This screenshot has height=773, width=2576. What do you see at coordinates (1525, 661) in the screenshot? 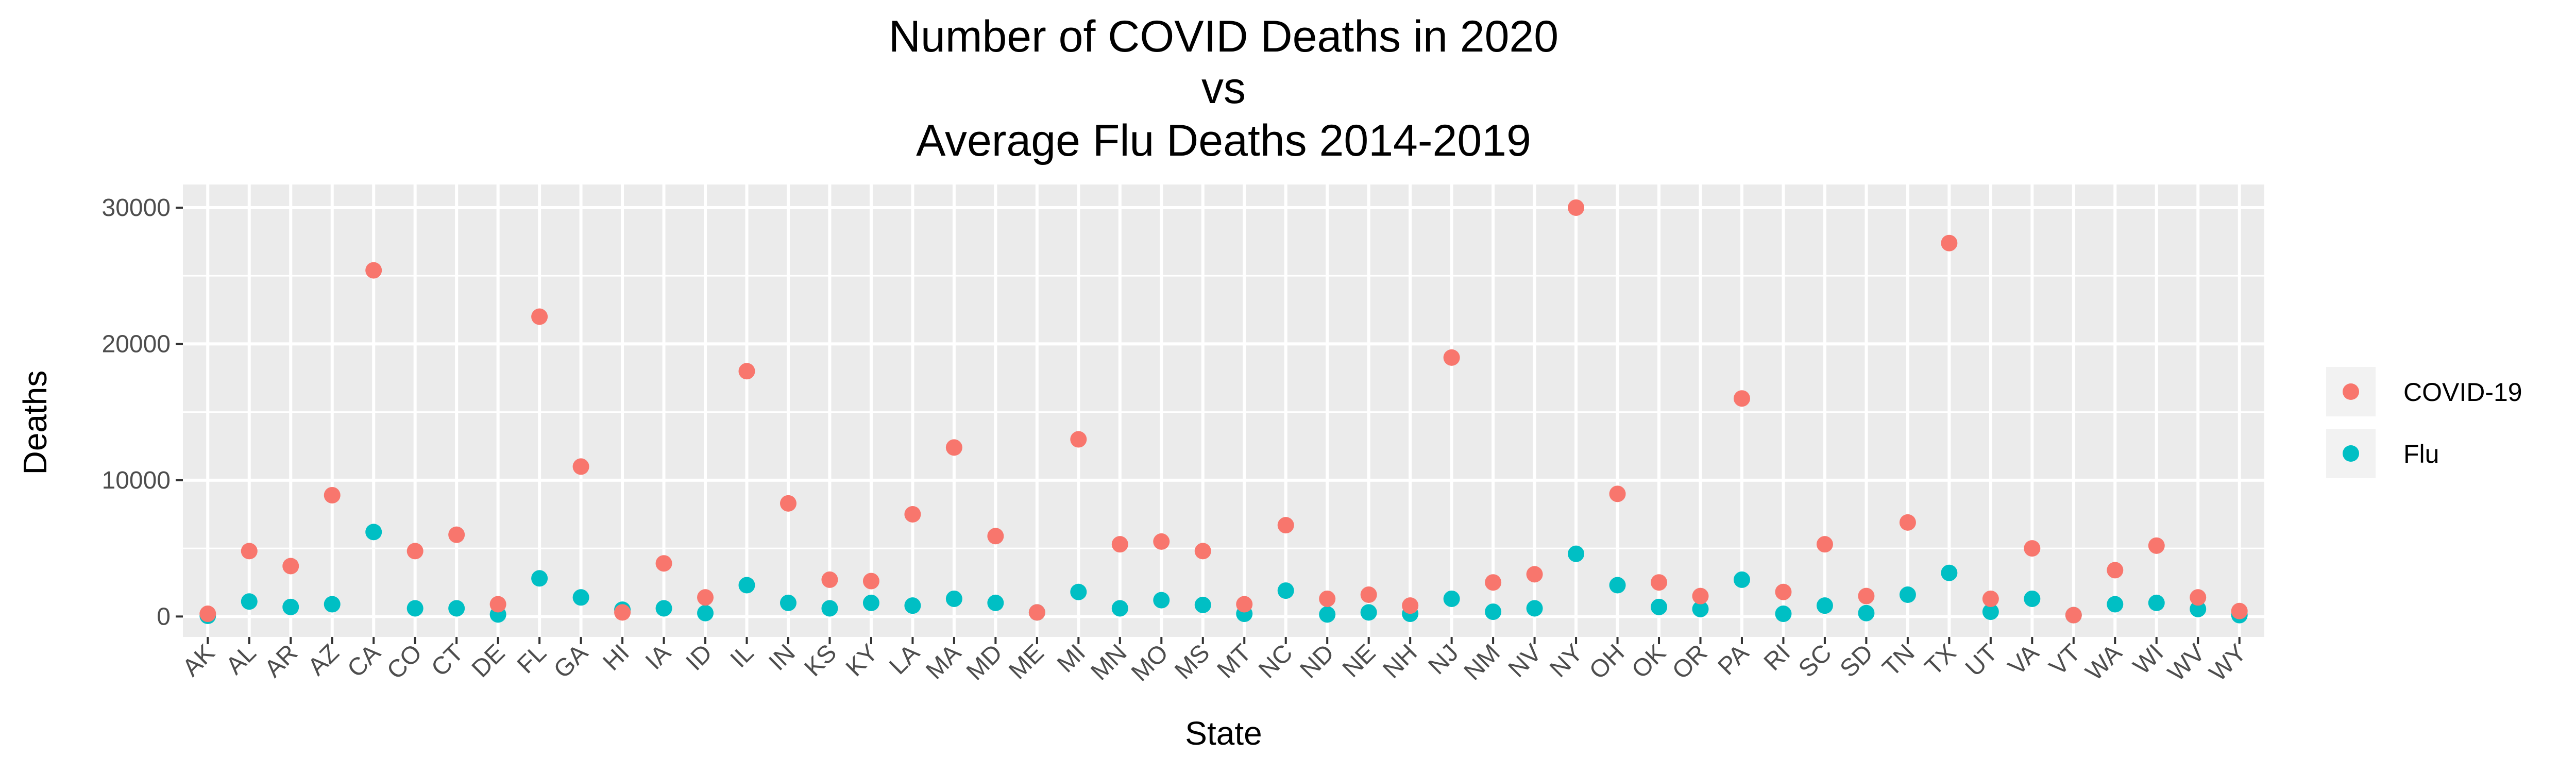
I see `x-tick-label: NV` at bounding box center [1525, 661].